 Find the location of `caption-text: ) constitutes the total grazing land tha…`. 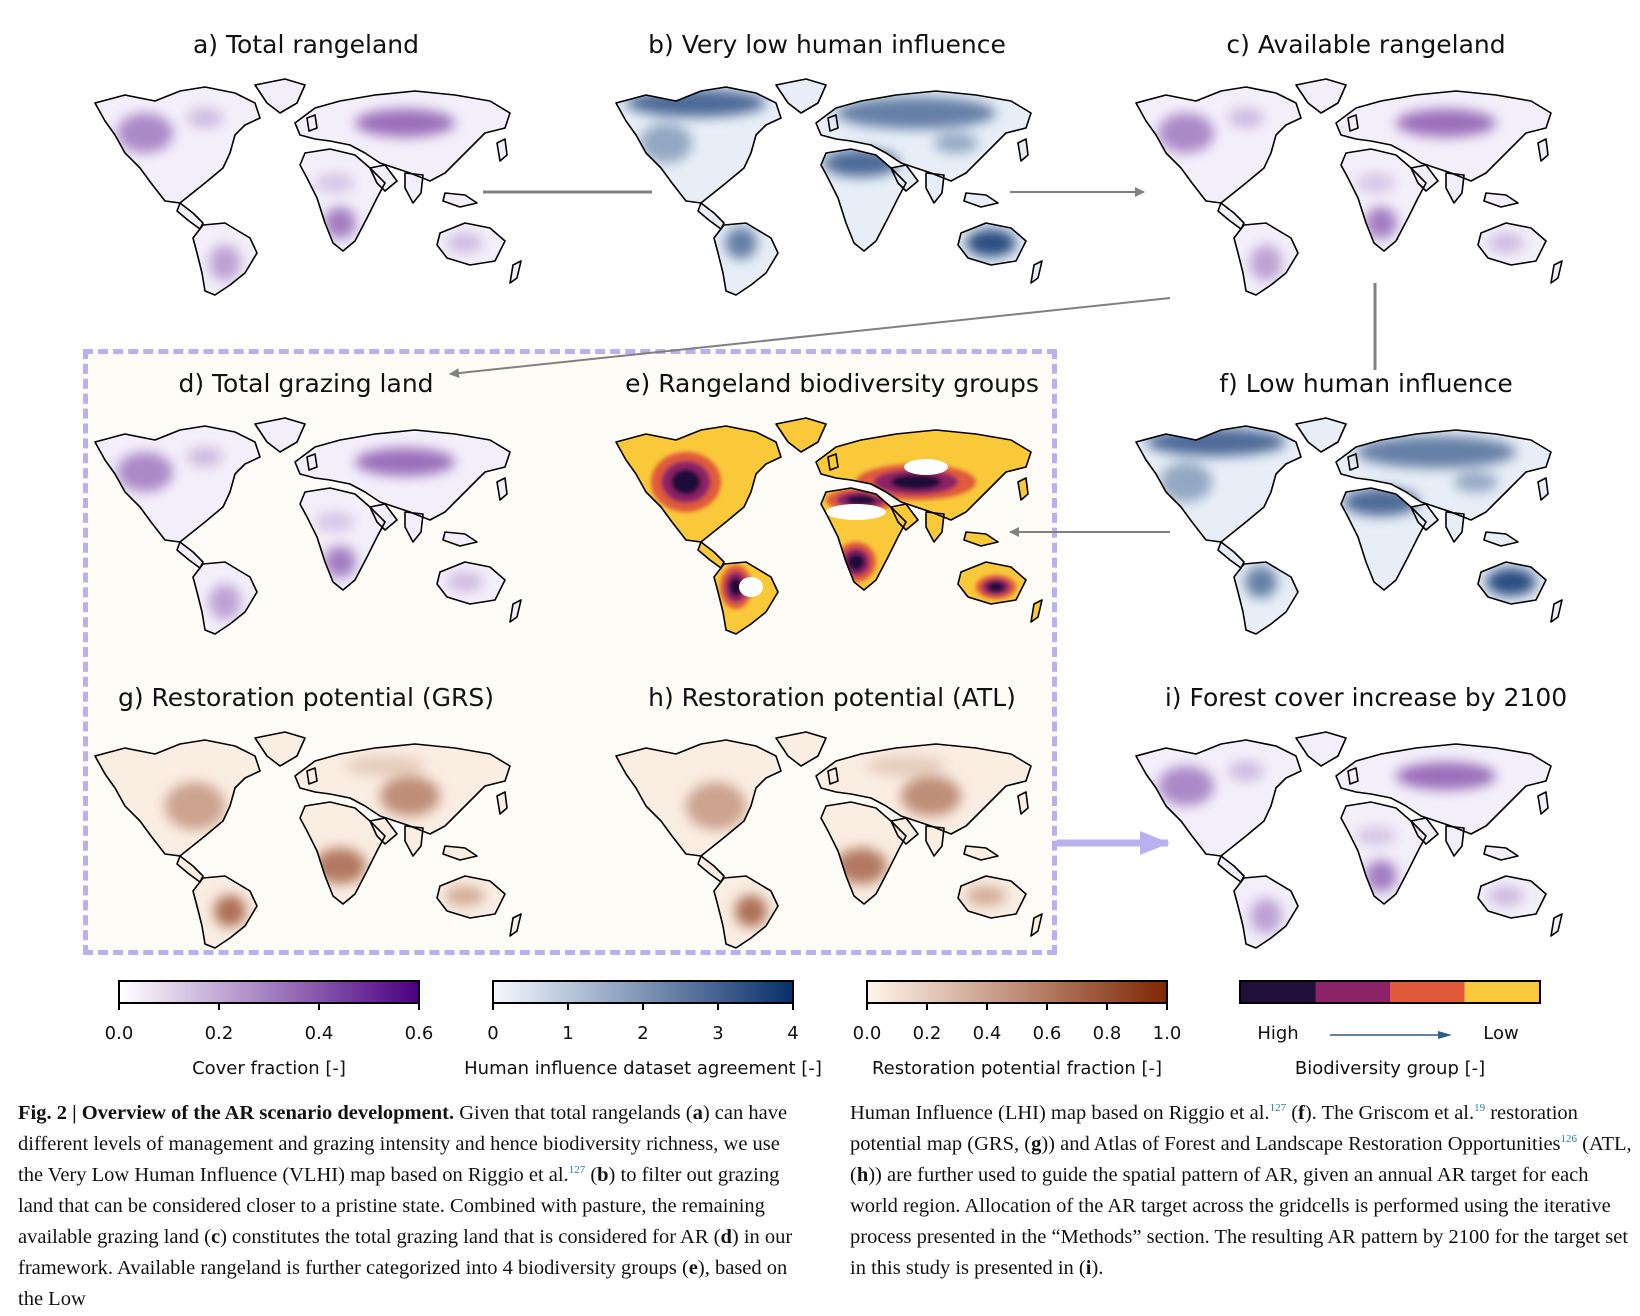

caption-text: ) constitutes the total grazing land tha… is located at coordinates (470, 1237).